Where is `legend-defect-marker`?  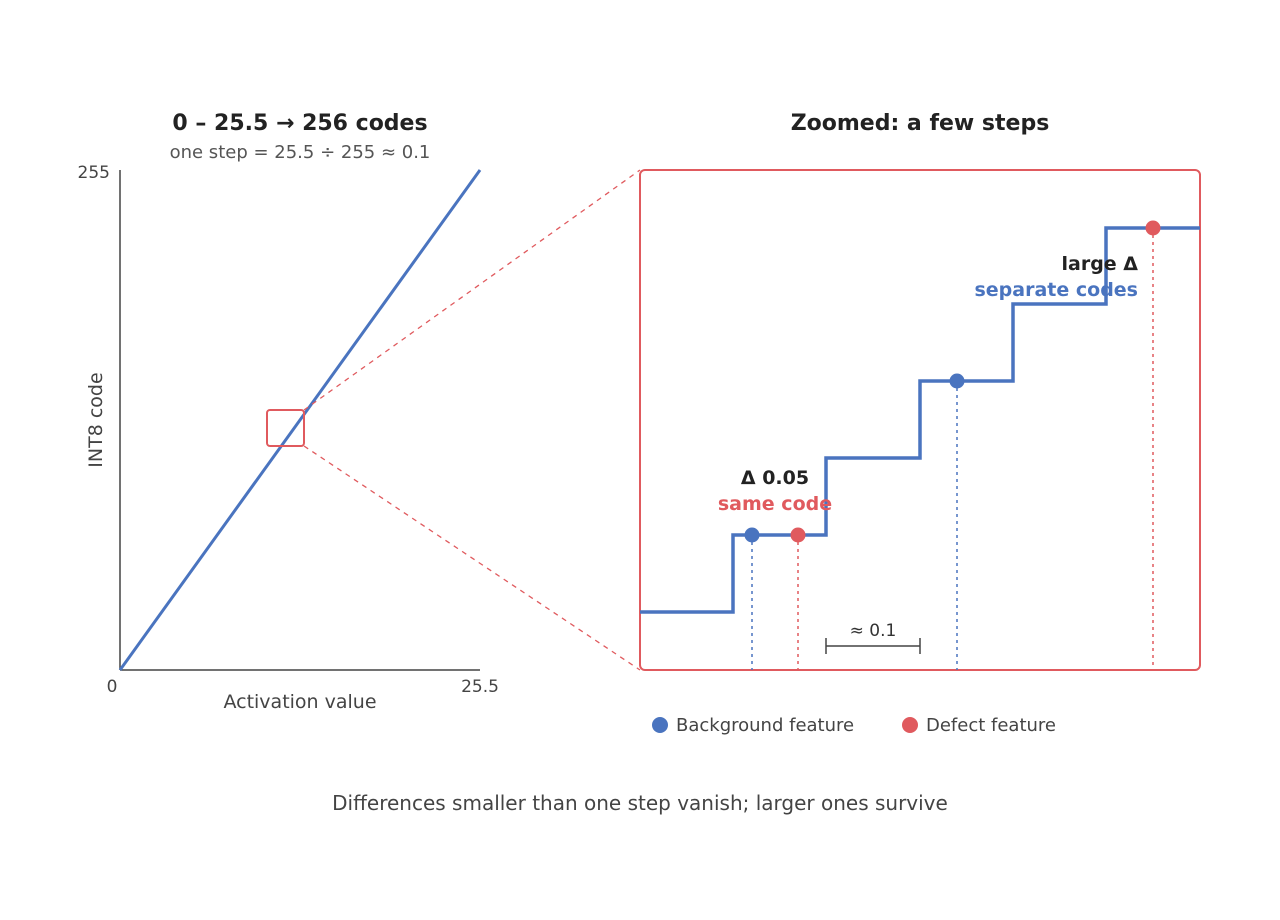
legend-defect-marker is located at coordinates (910, 725).